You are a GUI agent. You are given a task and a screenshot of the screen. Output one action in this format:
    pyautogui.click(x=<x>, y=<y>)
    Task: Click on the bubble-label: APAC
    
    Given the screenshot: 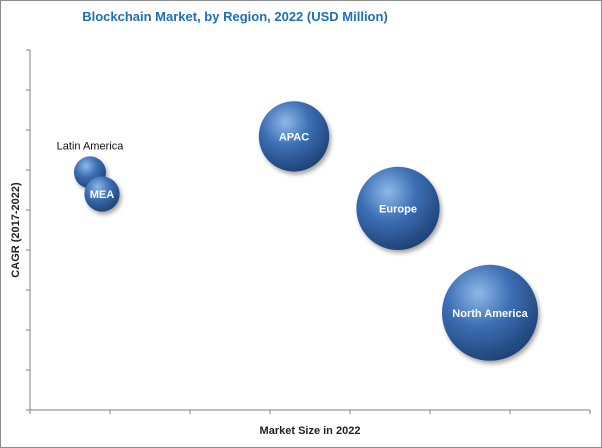 What is the action you would take?
    pyautogui.click(x=294, y=137)
    